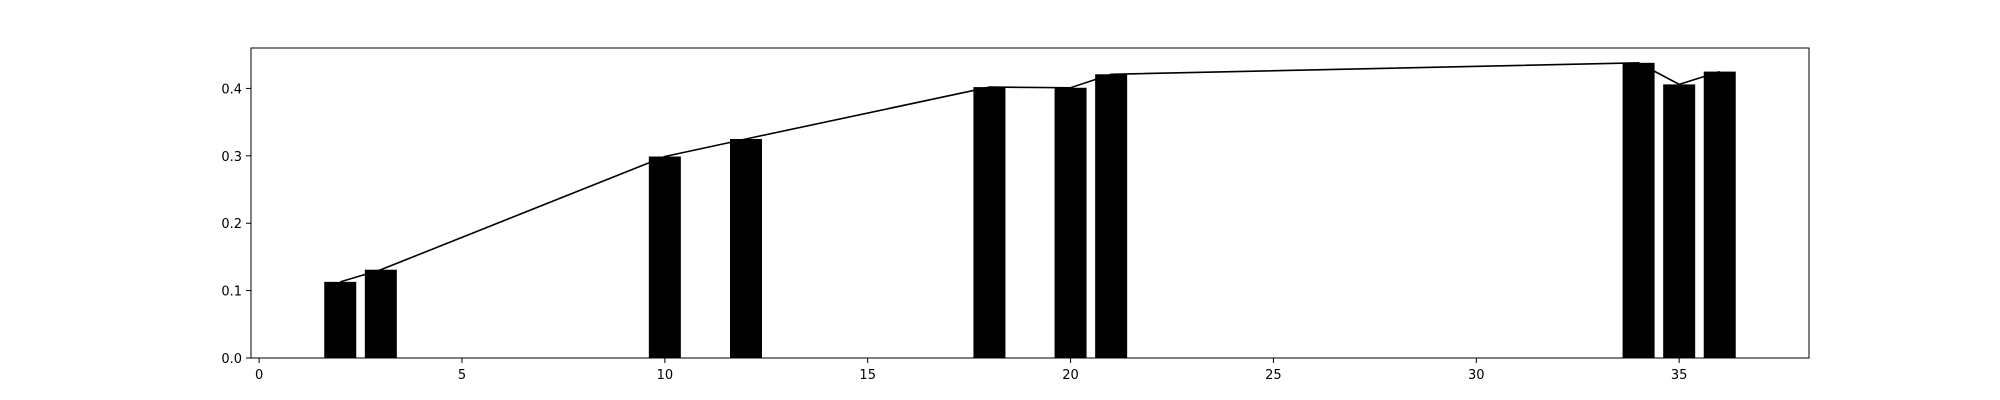 Image resolution: width=2000 pixels, height=400 pixels. I want to click on x-tick-label: 10, so click(665, 375).